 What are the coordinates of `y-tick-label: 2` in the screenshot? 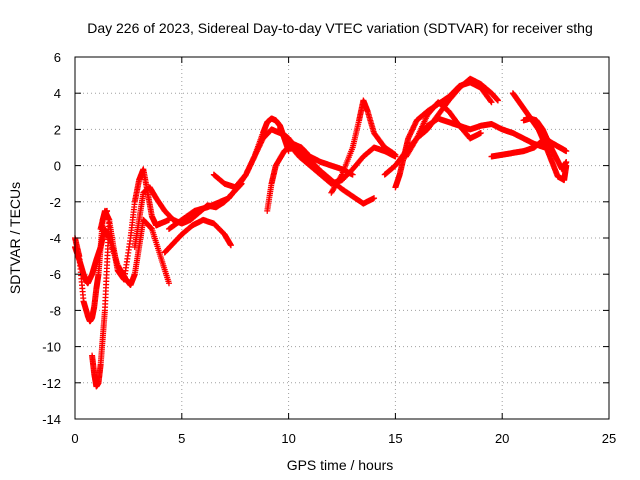 It's located at (57, 129).